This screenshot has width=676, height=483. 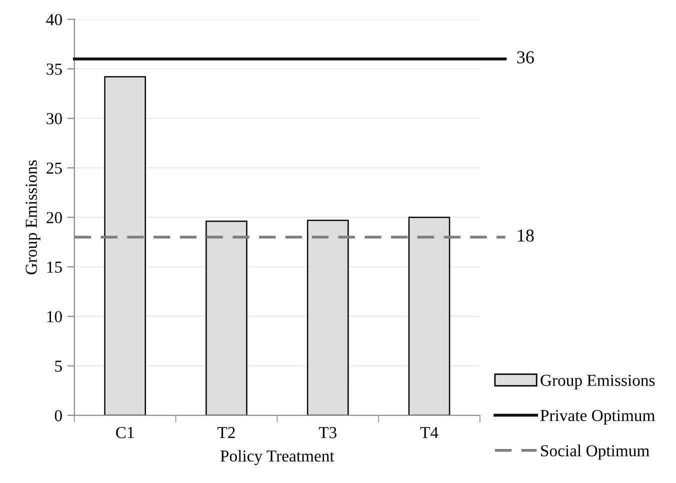 I want to click on y-tick-label: 40, so click(x=54, y=20).